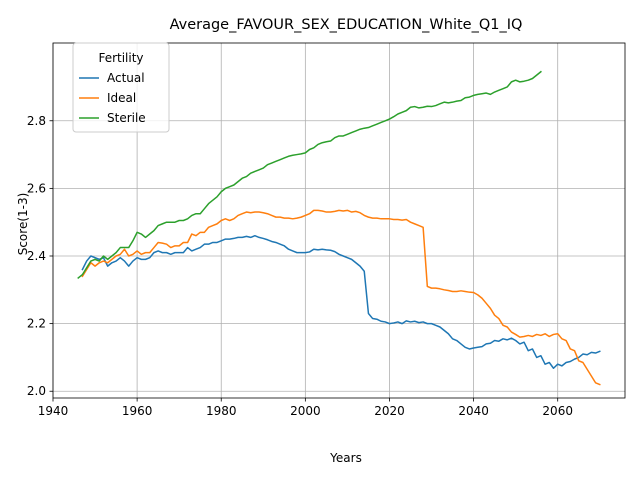 This screenshot has height=480, width=640. I want to click on x-tick-label: 1980, so click(221, 411).